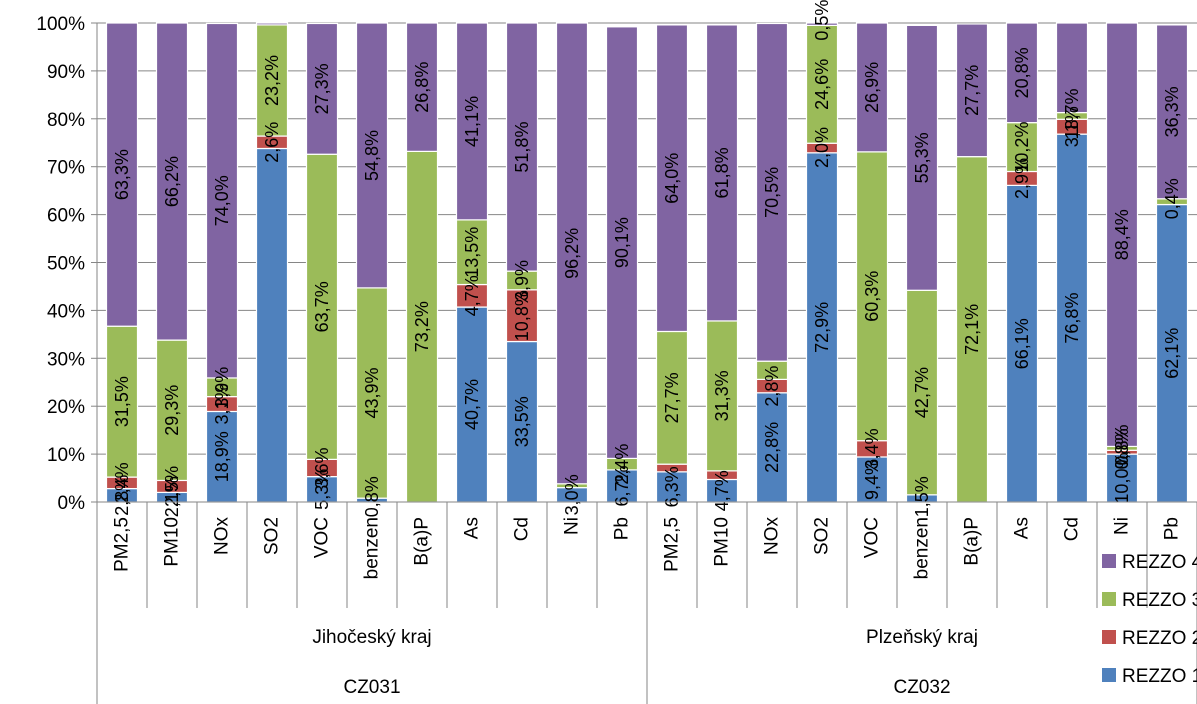  Describe the element at coordinates (472, 252) in the screenshot. I see `data-label: 13,5%` at that location.